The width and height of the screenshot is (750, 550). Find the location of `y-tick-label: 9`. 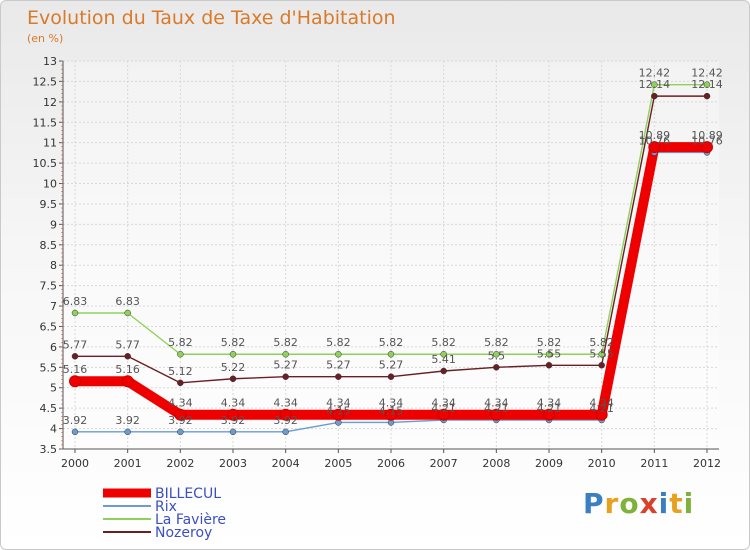

y-tick-label: 9 is located at coordinates (53, 224).